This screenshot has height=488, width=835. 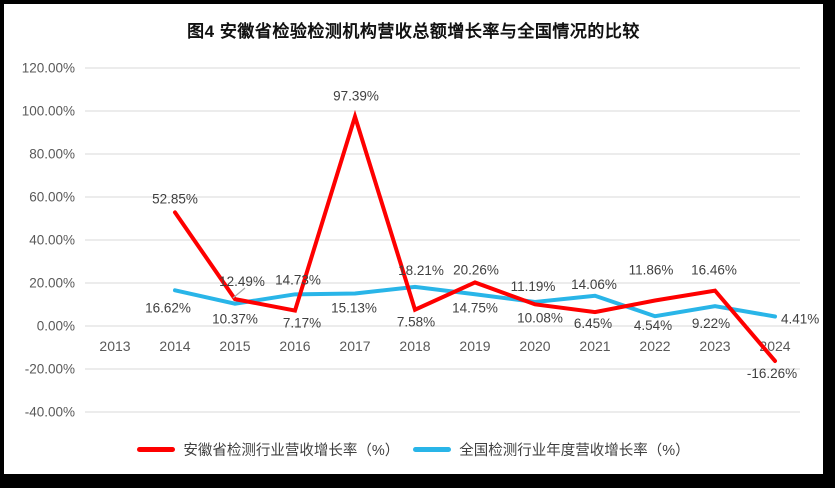 I want to click on data-label: 7.17%, so click(x=302, y=323).